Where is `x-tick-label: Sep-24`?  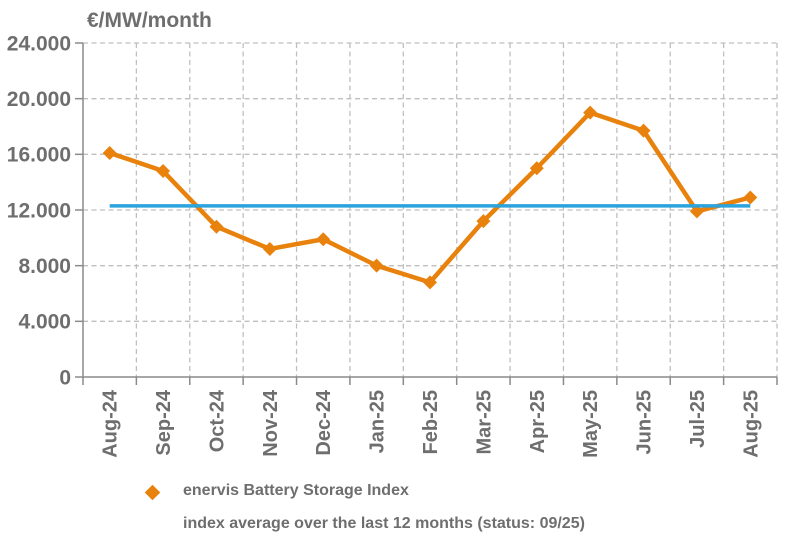
x-tick-label: Sep-24 is located at coordinates (164, 422).